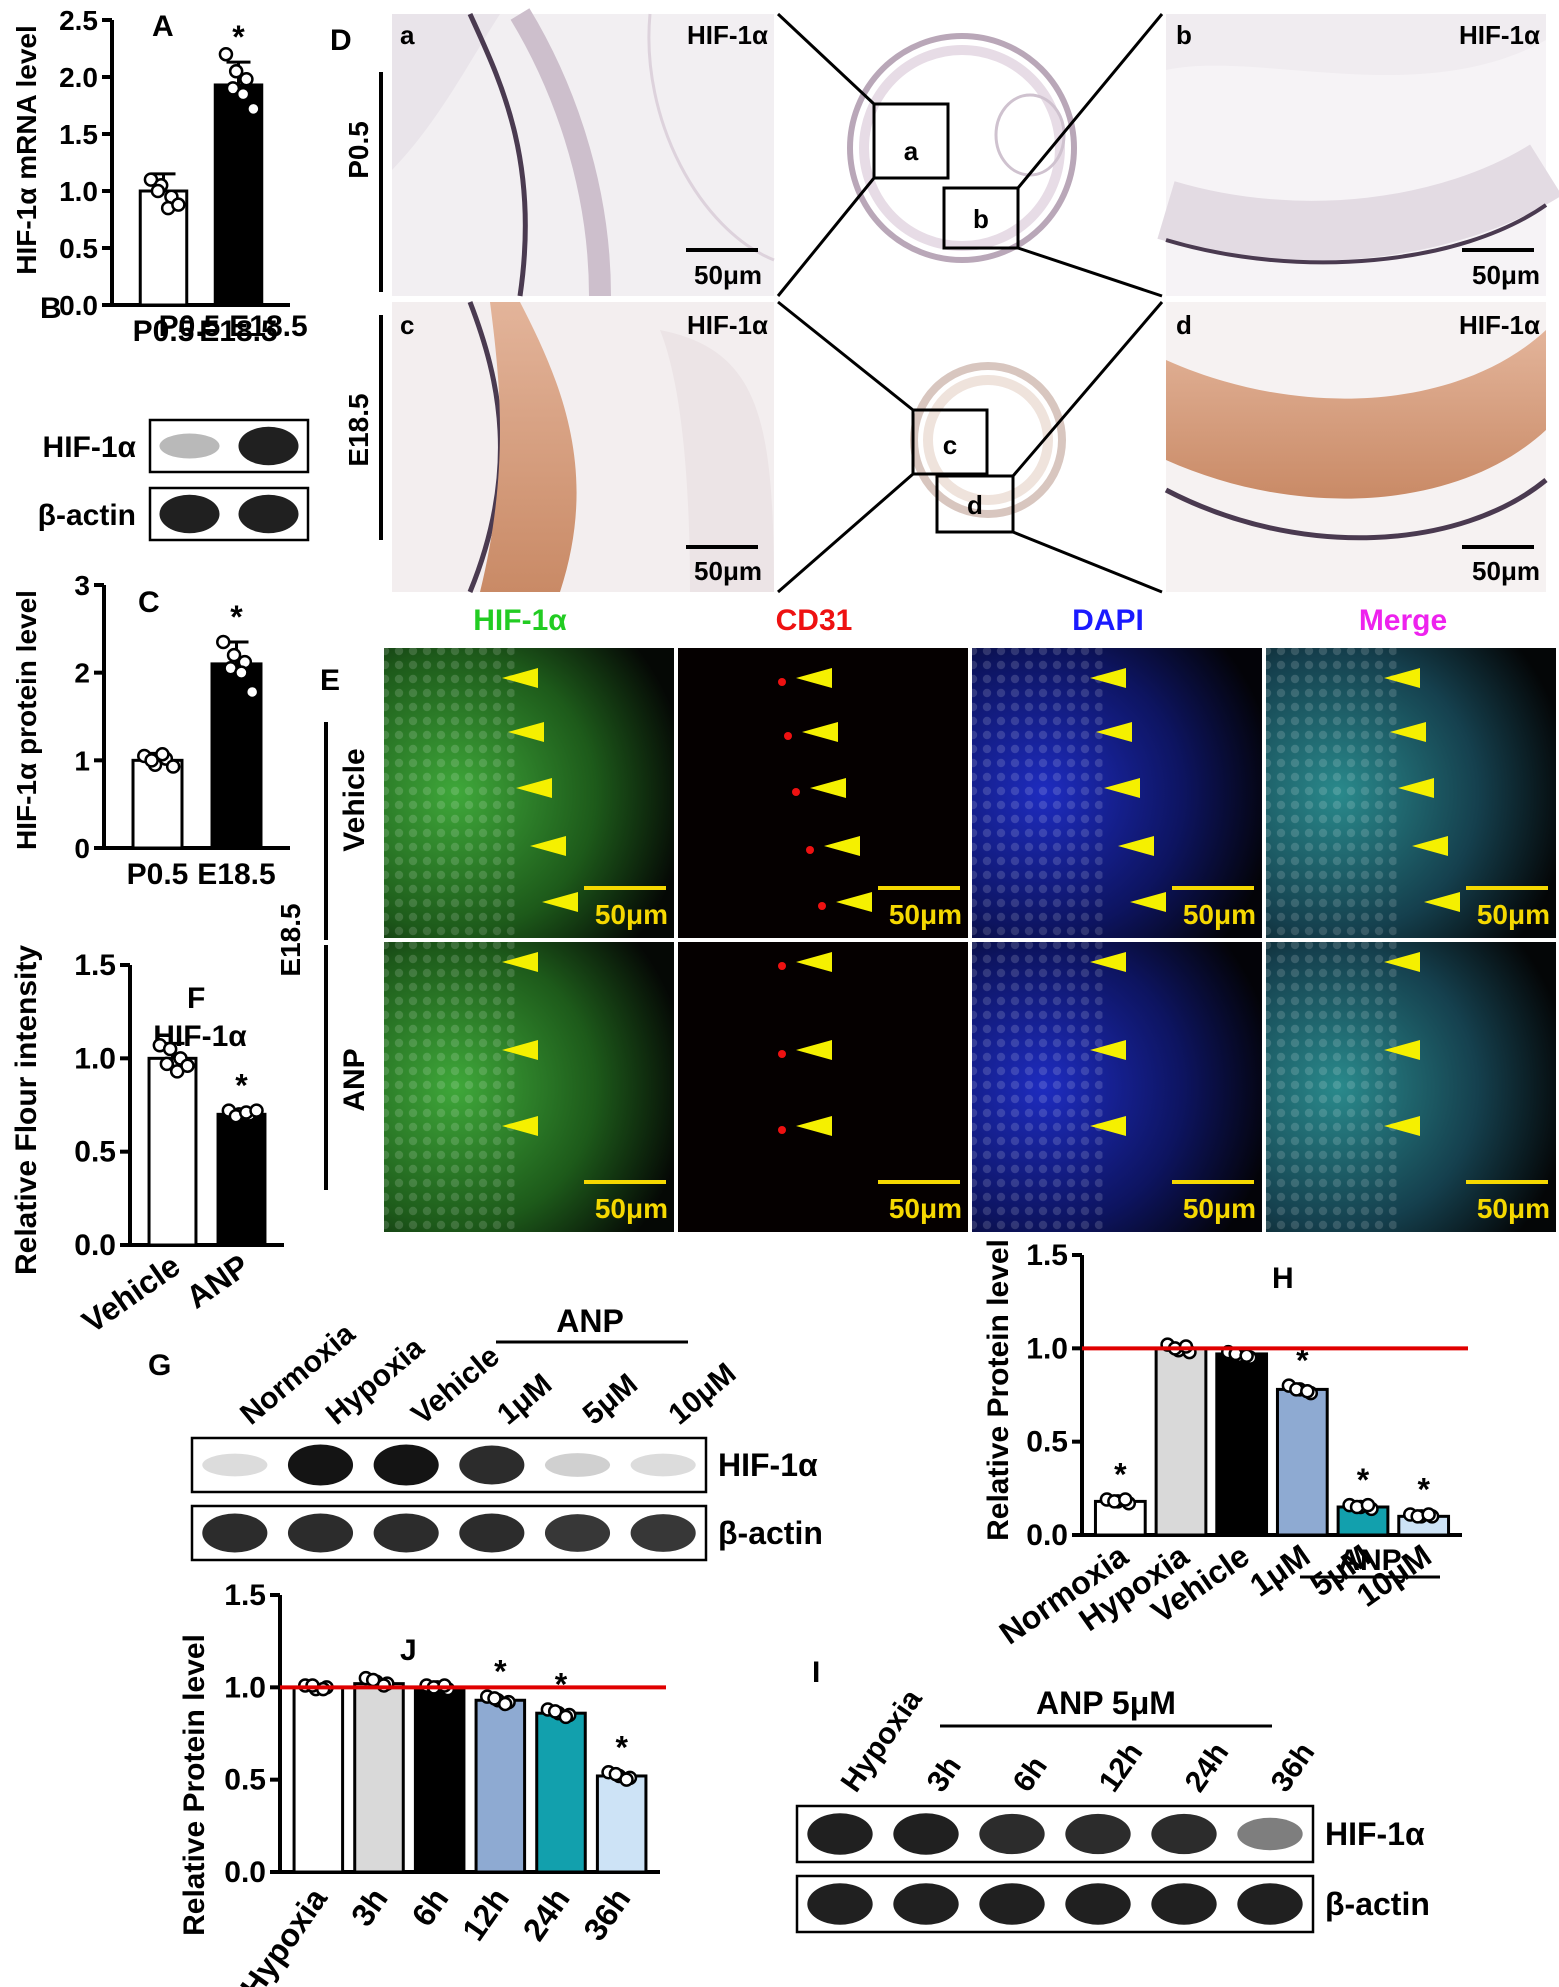 Image resolution: width=1559 pixels, height=1987 pixels. Describe the element at coordinates (981, 218) in the screenshot. I see `inset-box-b` at that location.